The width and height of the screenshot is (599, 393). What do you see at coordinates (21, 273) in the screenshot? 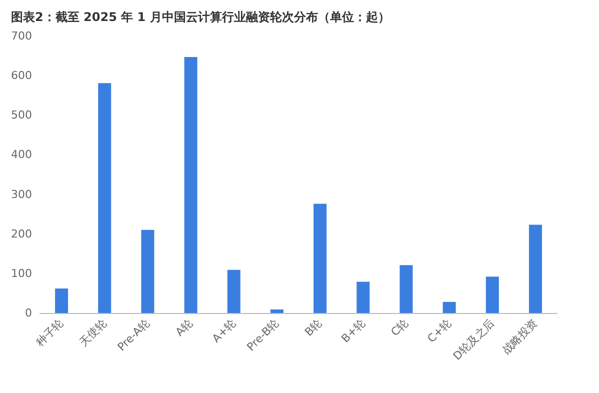
I see `y-tick-label: 100` at bounding box center [21, 273].